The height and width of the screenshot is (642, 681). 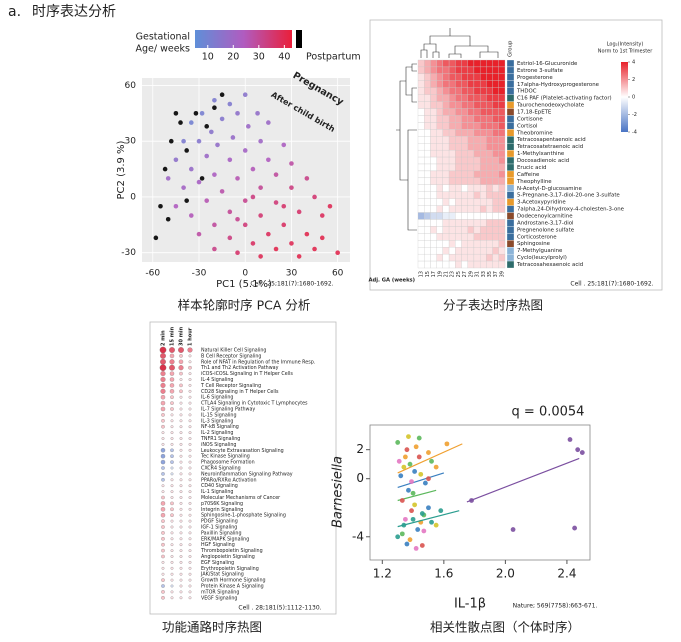 I want to click on colorbar-tick-label: -4, so click(x=634, y=133).